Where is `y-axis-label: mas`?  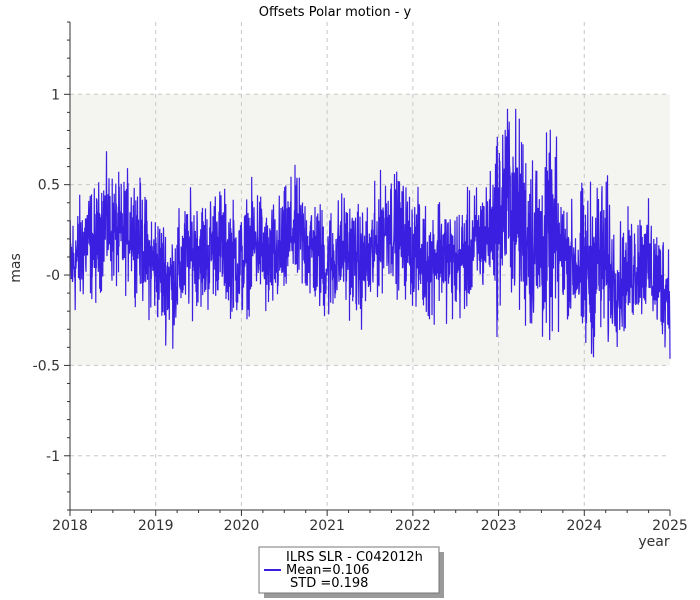
y-axis-label: mas is located at coordinates (16, 268).